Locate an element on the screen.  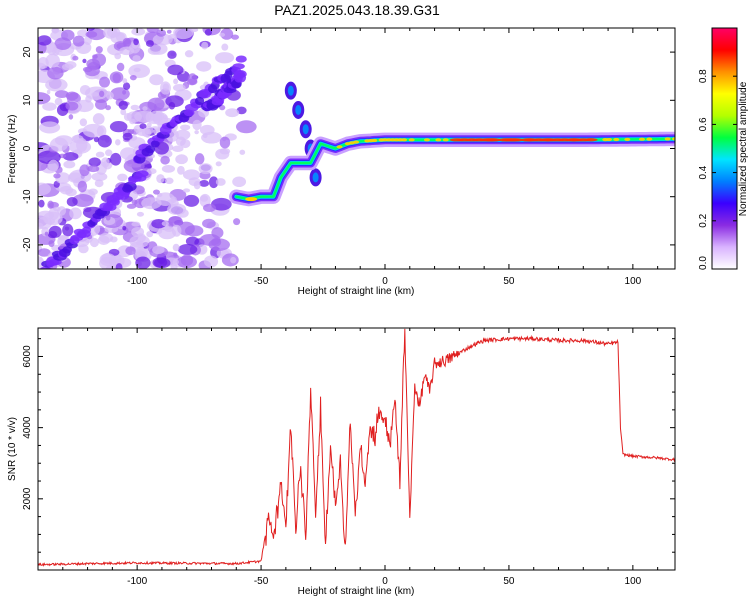
x-tick-label: 50 is located at coordinates (509, 281).